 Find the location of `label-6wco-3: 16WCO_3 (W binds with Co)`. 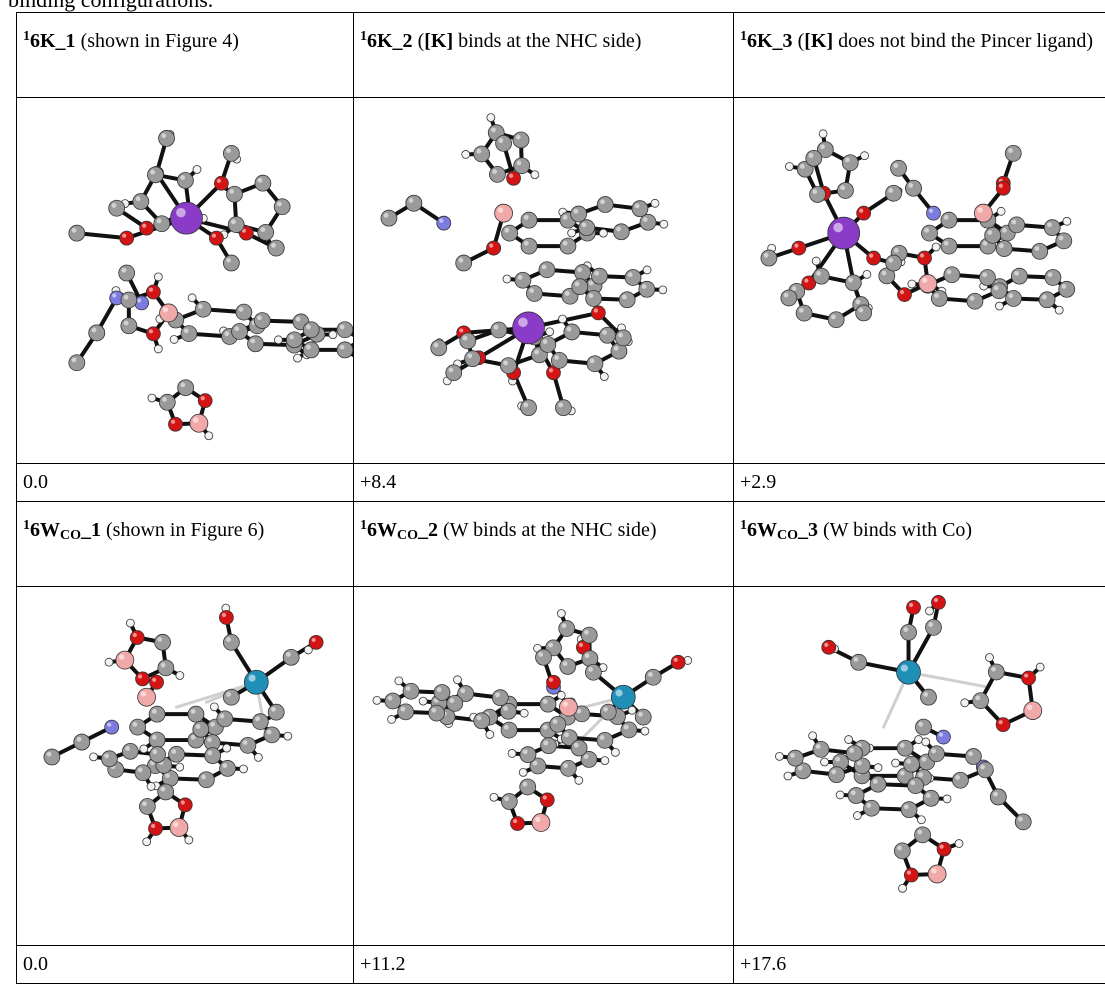

label-6wco-3: 16WCO_3 (W binds with Co) is located at coordinates (919, 544).